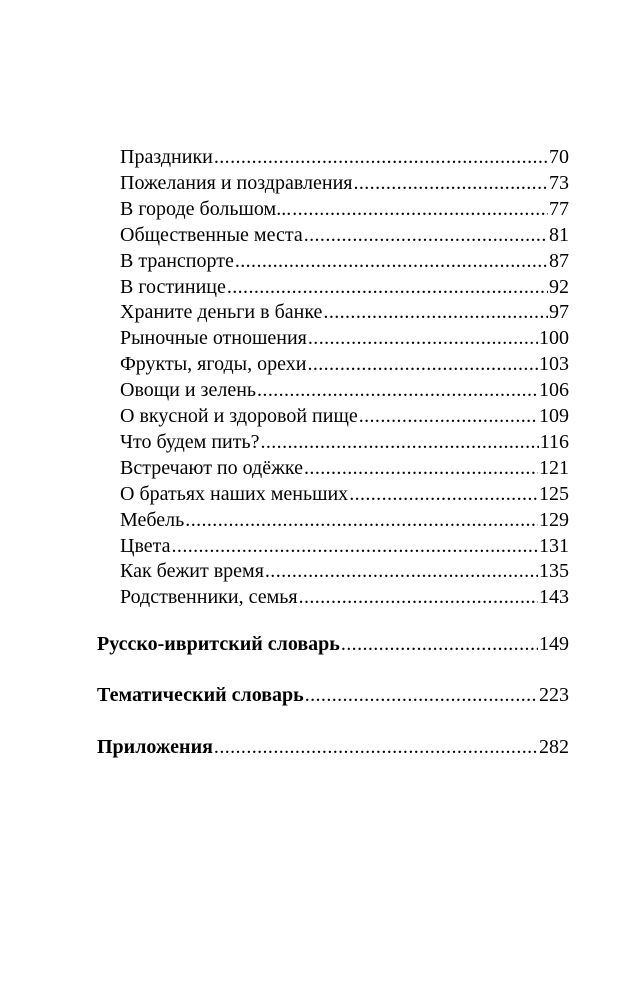 The image size is (640, 1000). What do you see at coordinates (190, 441) in the screenshot?
I see `entry-title: Что будем пить?` at bounding box center [190, 441].